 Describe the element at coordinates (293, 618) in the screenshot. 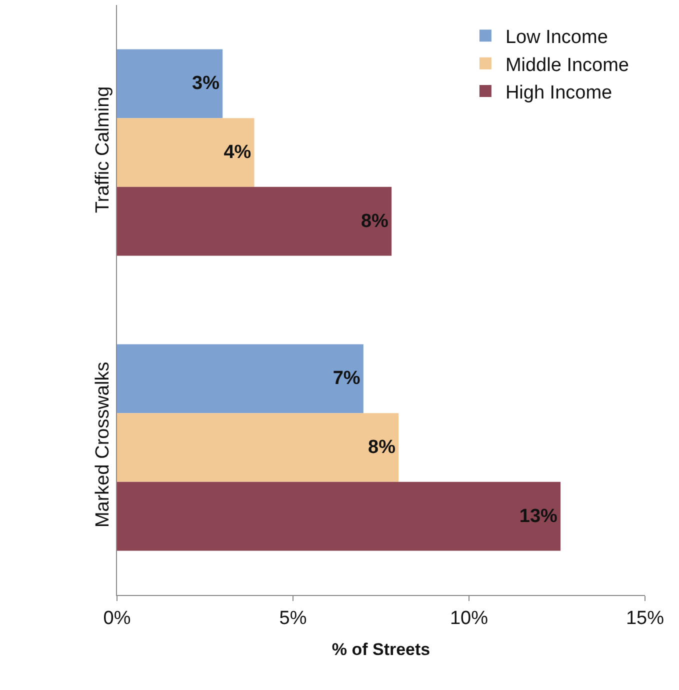

I see `x-tick-label: 5%` at that location.